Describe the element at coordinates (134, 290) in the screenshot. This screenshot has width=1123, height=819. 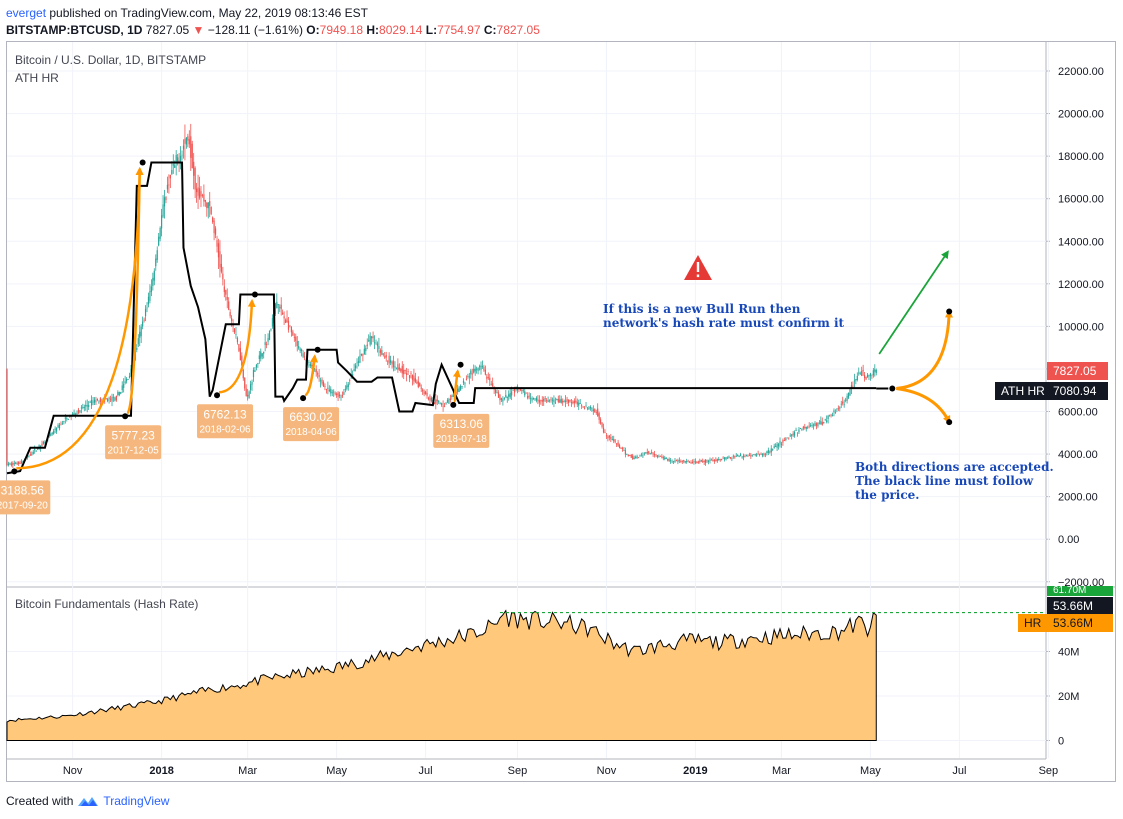
I see `orange-projection-curve` at that location.